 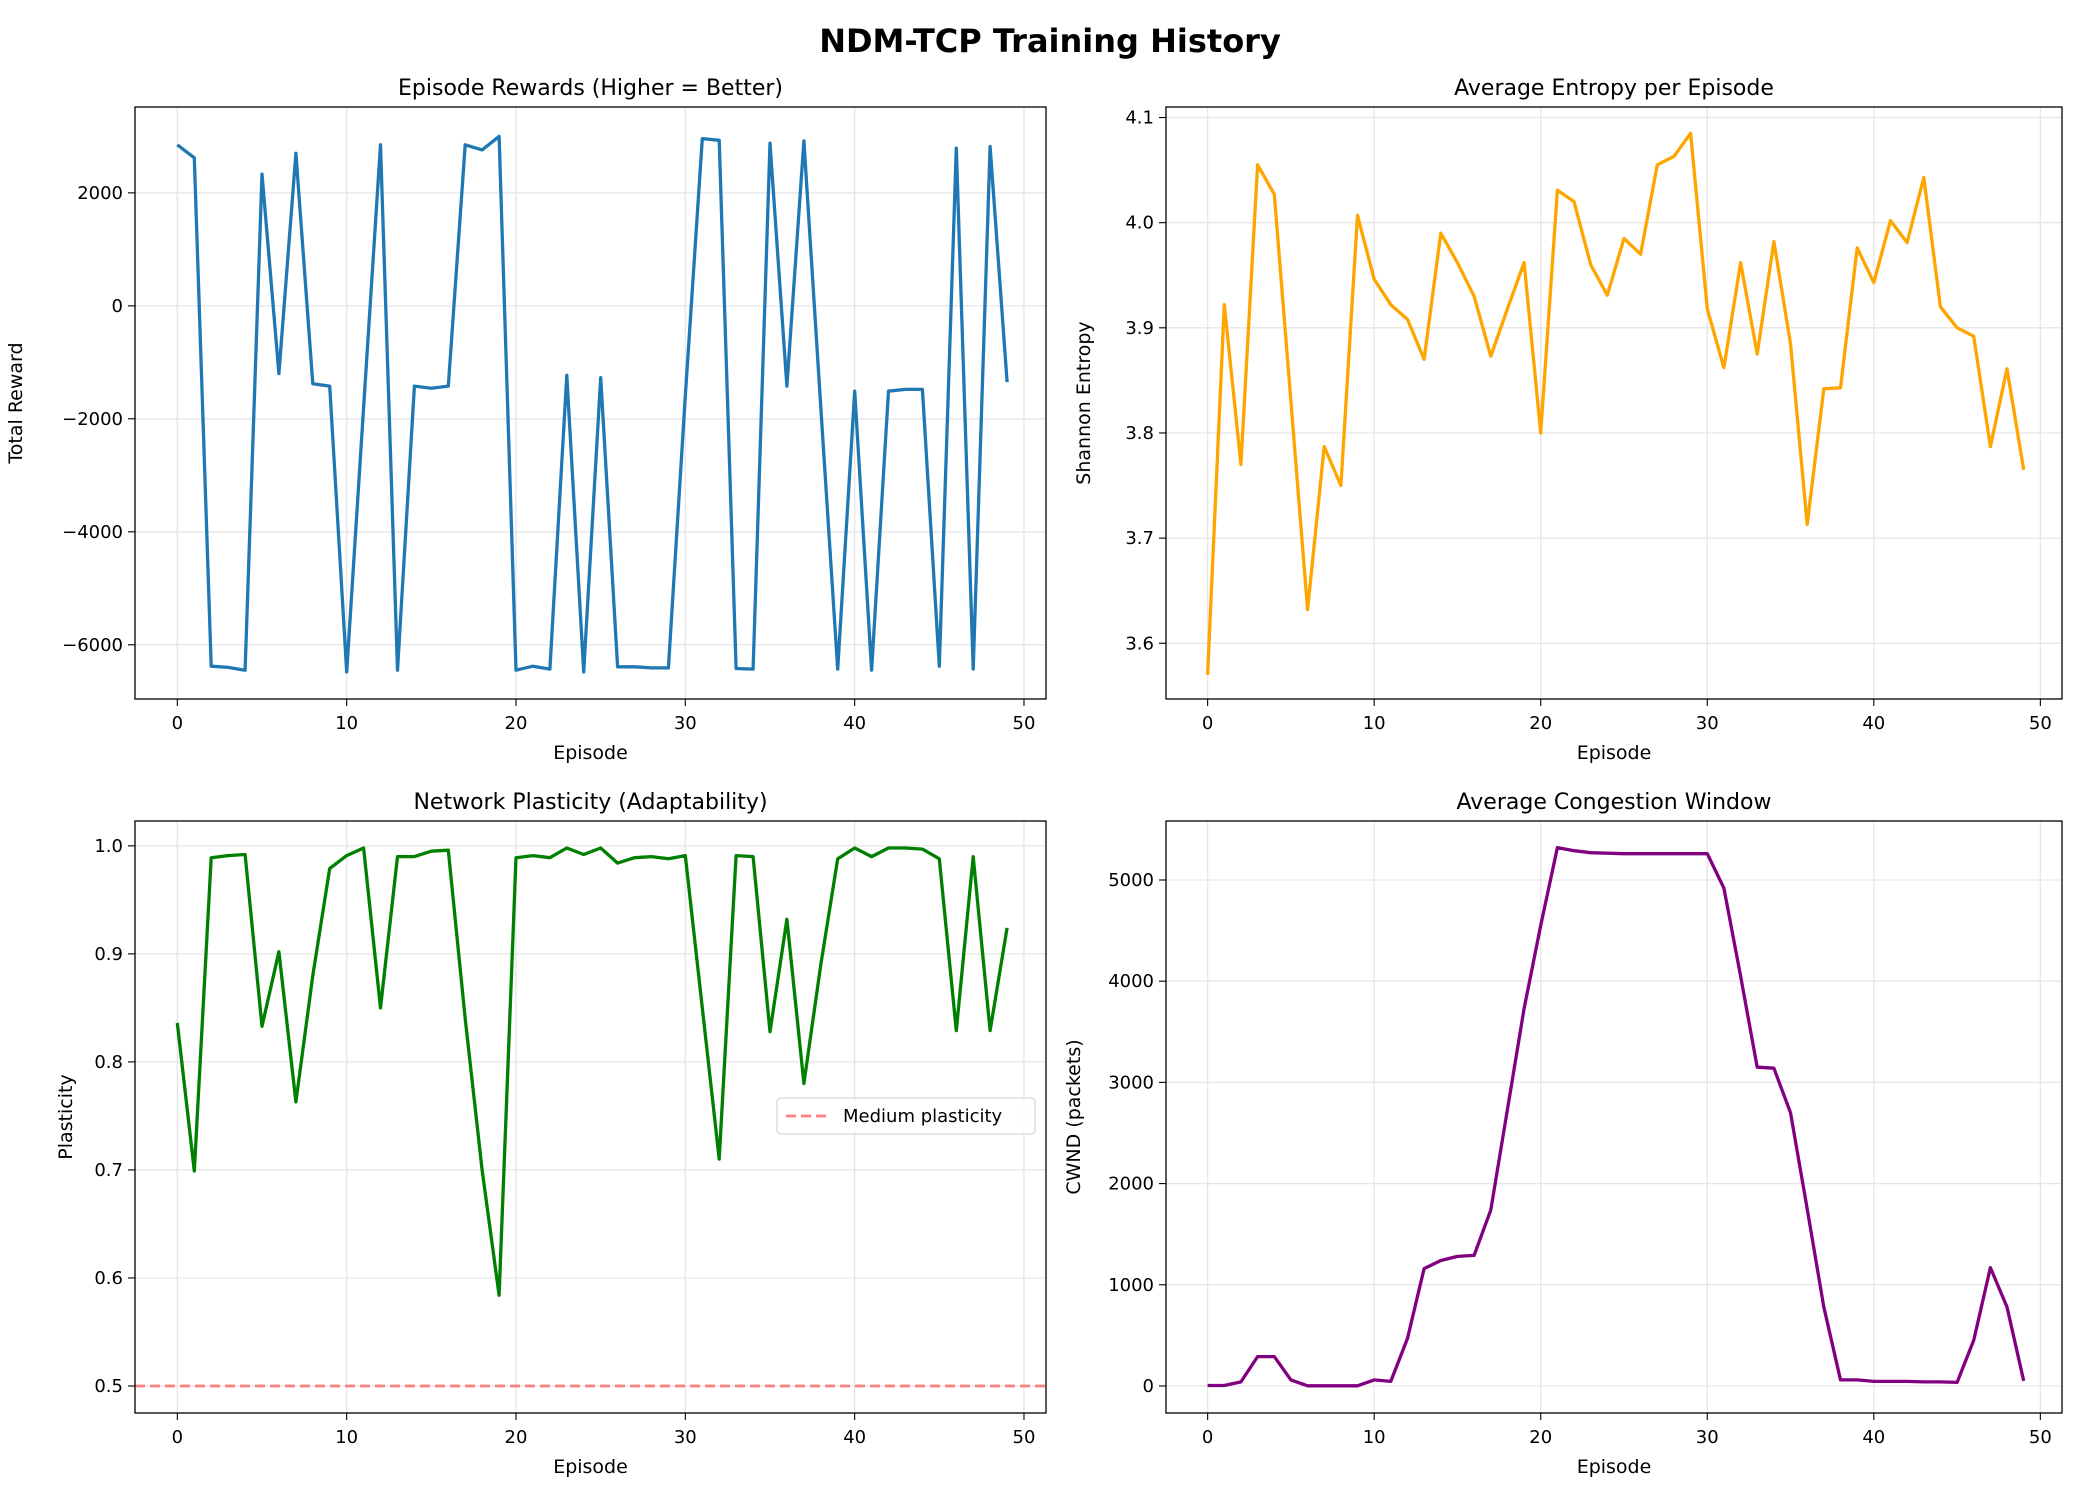 What do you see at coordinates (1131, 880) in the screenshot?
I see `y-tick-label: 5000` at bounding box center [1131, 880].